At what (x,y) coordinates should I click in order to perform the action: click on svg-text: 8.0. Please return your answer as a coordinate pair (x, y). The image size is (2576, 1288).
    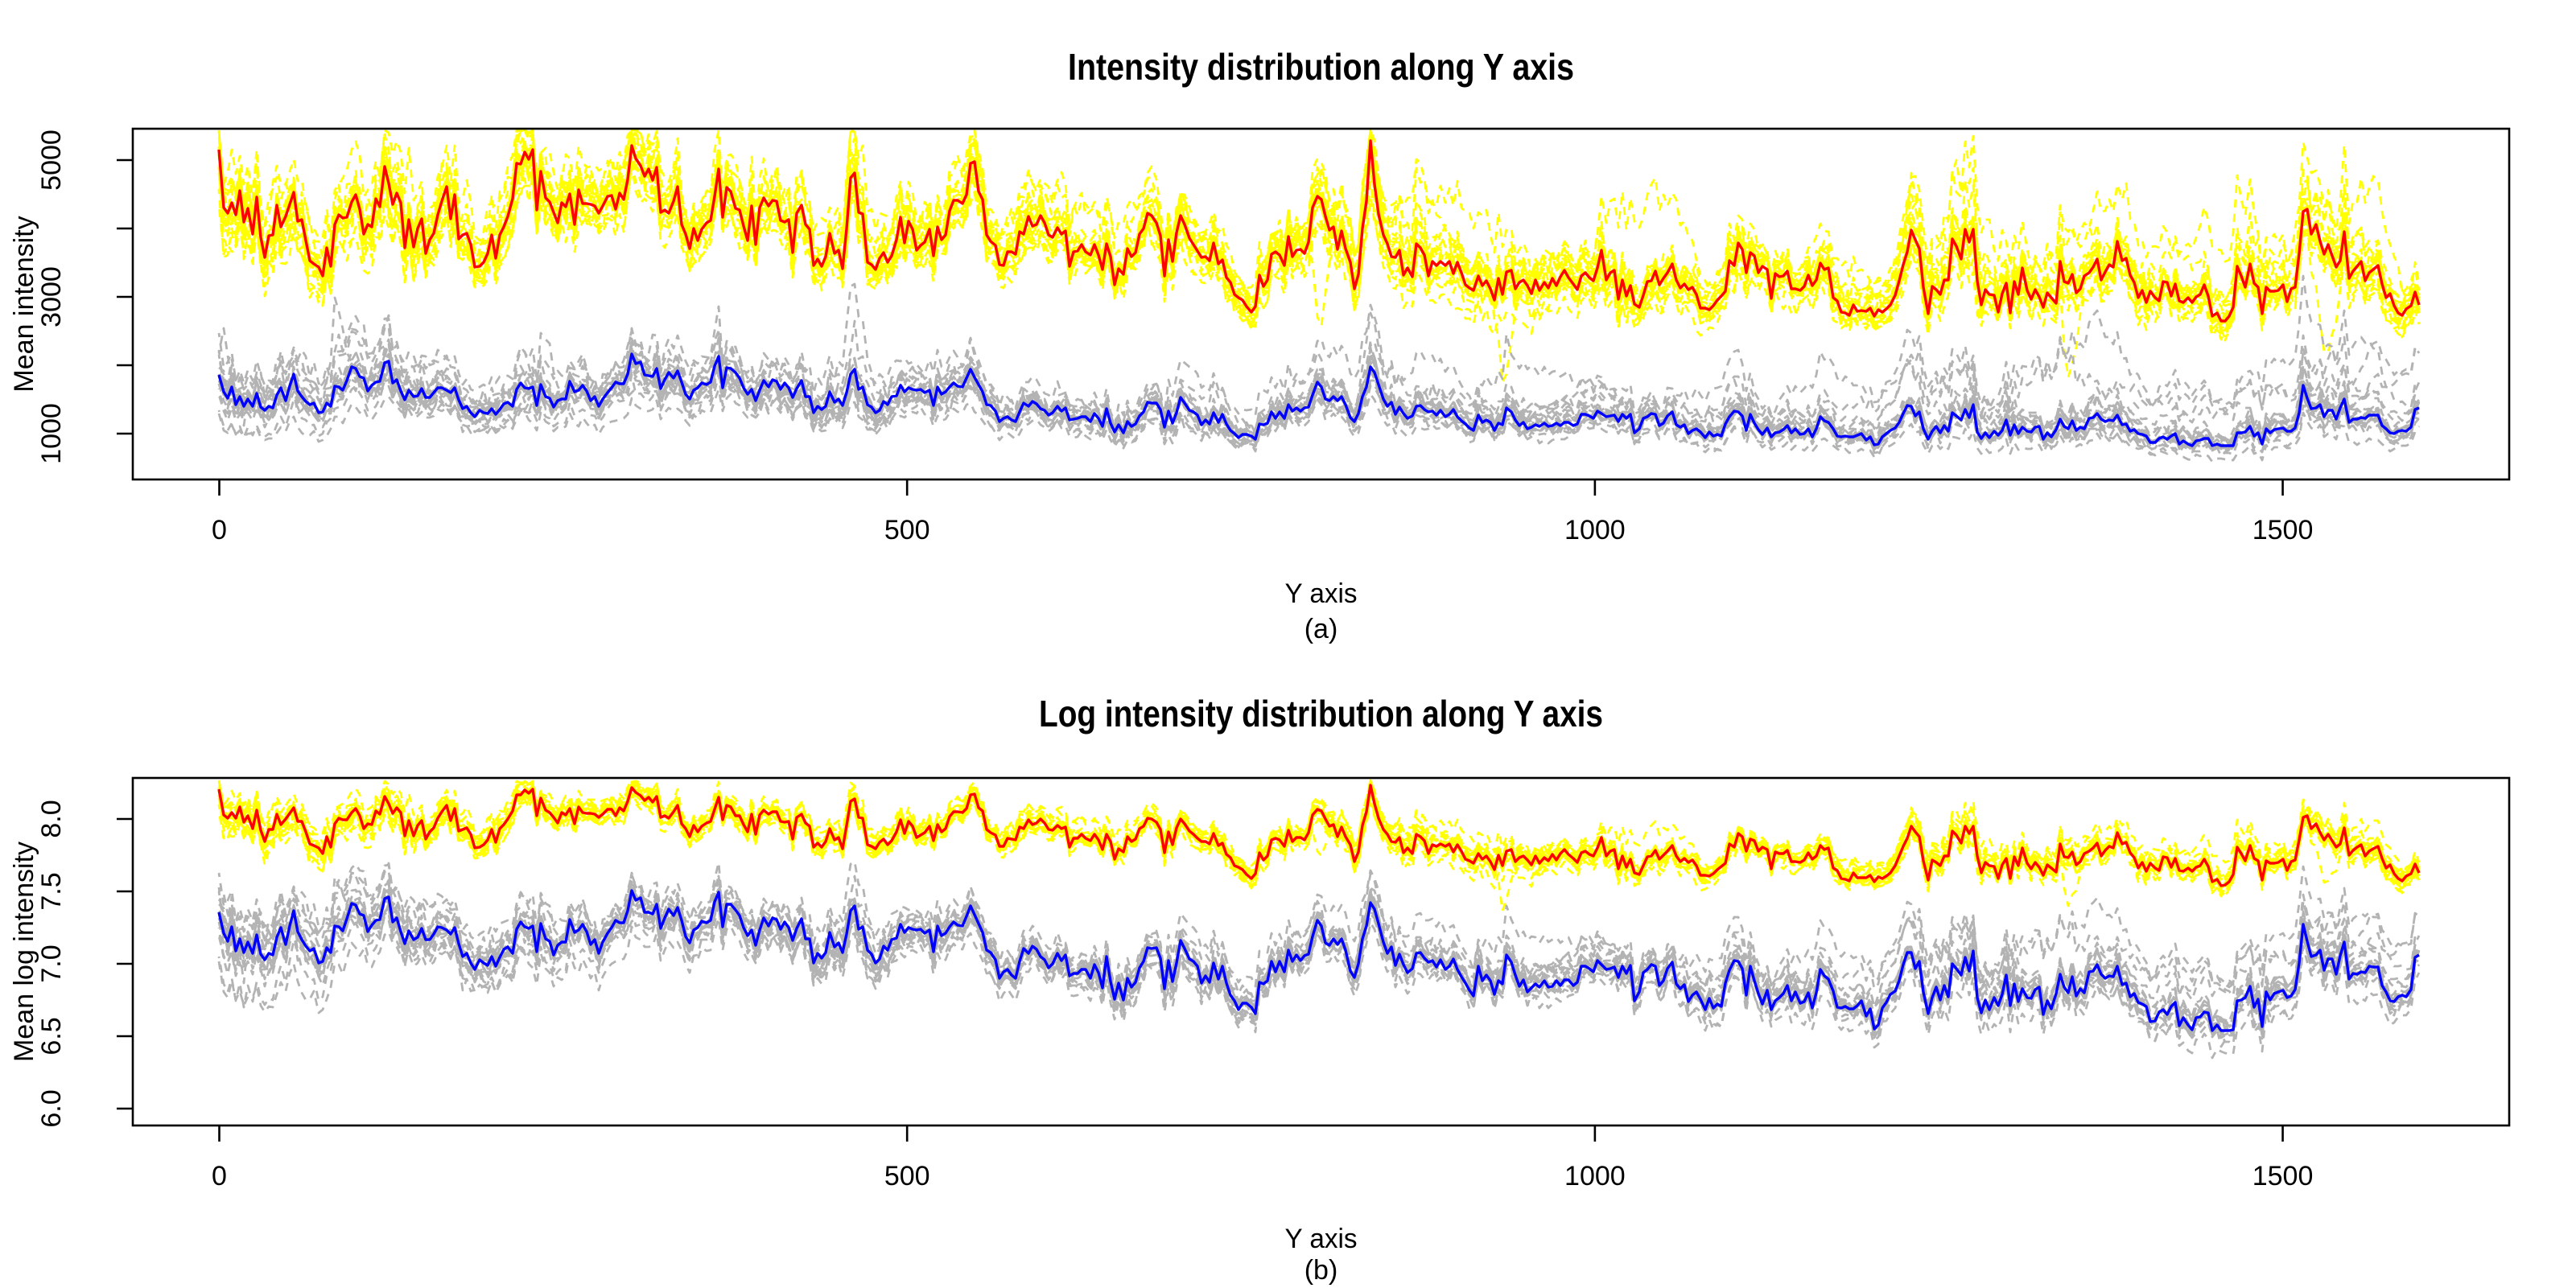
    Looking at the image, I should click on (51, 818).